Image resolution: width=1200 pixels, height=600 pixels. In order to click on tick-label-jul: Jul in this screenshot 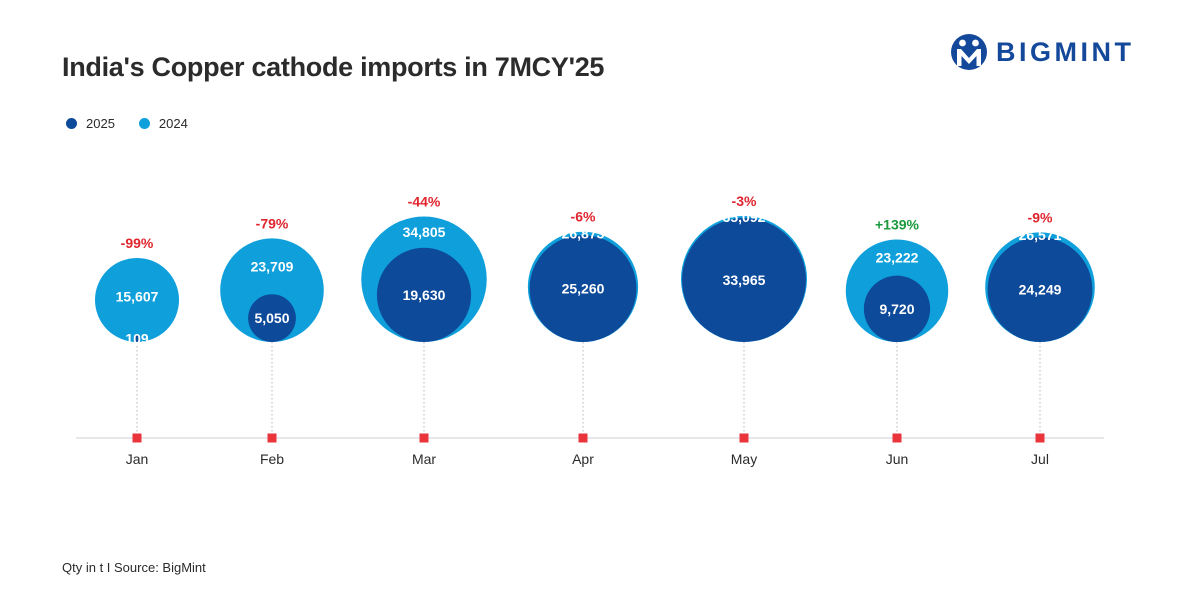, I will do `click(1040, 459)`.